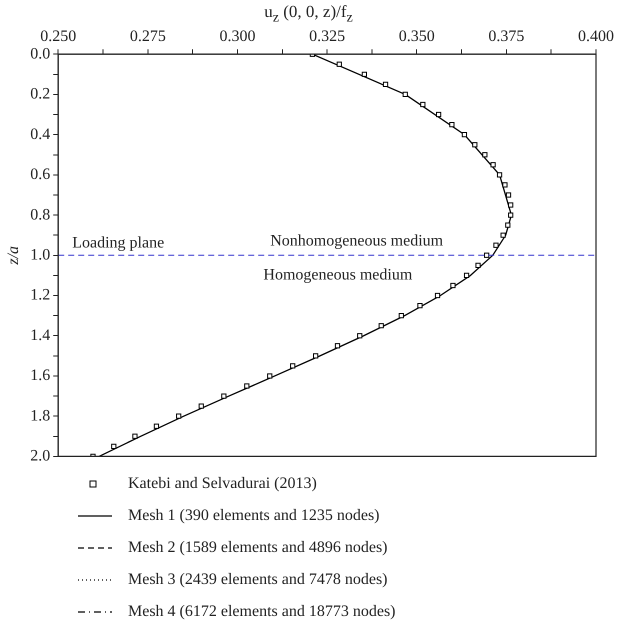  Describe the element at coordinates (327, 36) in the screenshot. I see `x-tick-label: 0.325` at that location.